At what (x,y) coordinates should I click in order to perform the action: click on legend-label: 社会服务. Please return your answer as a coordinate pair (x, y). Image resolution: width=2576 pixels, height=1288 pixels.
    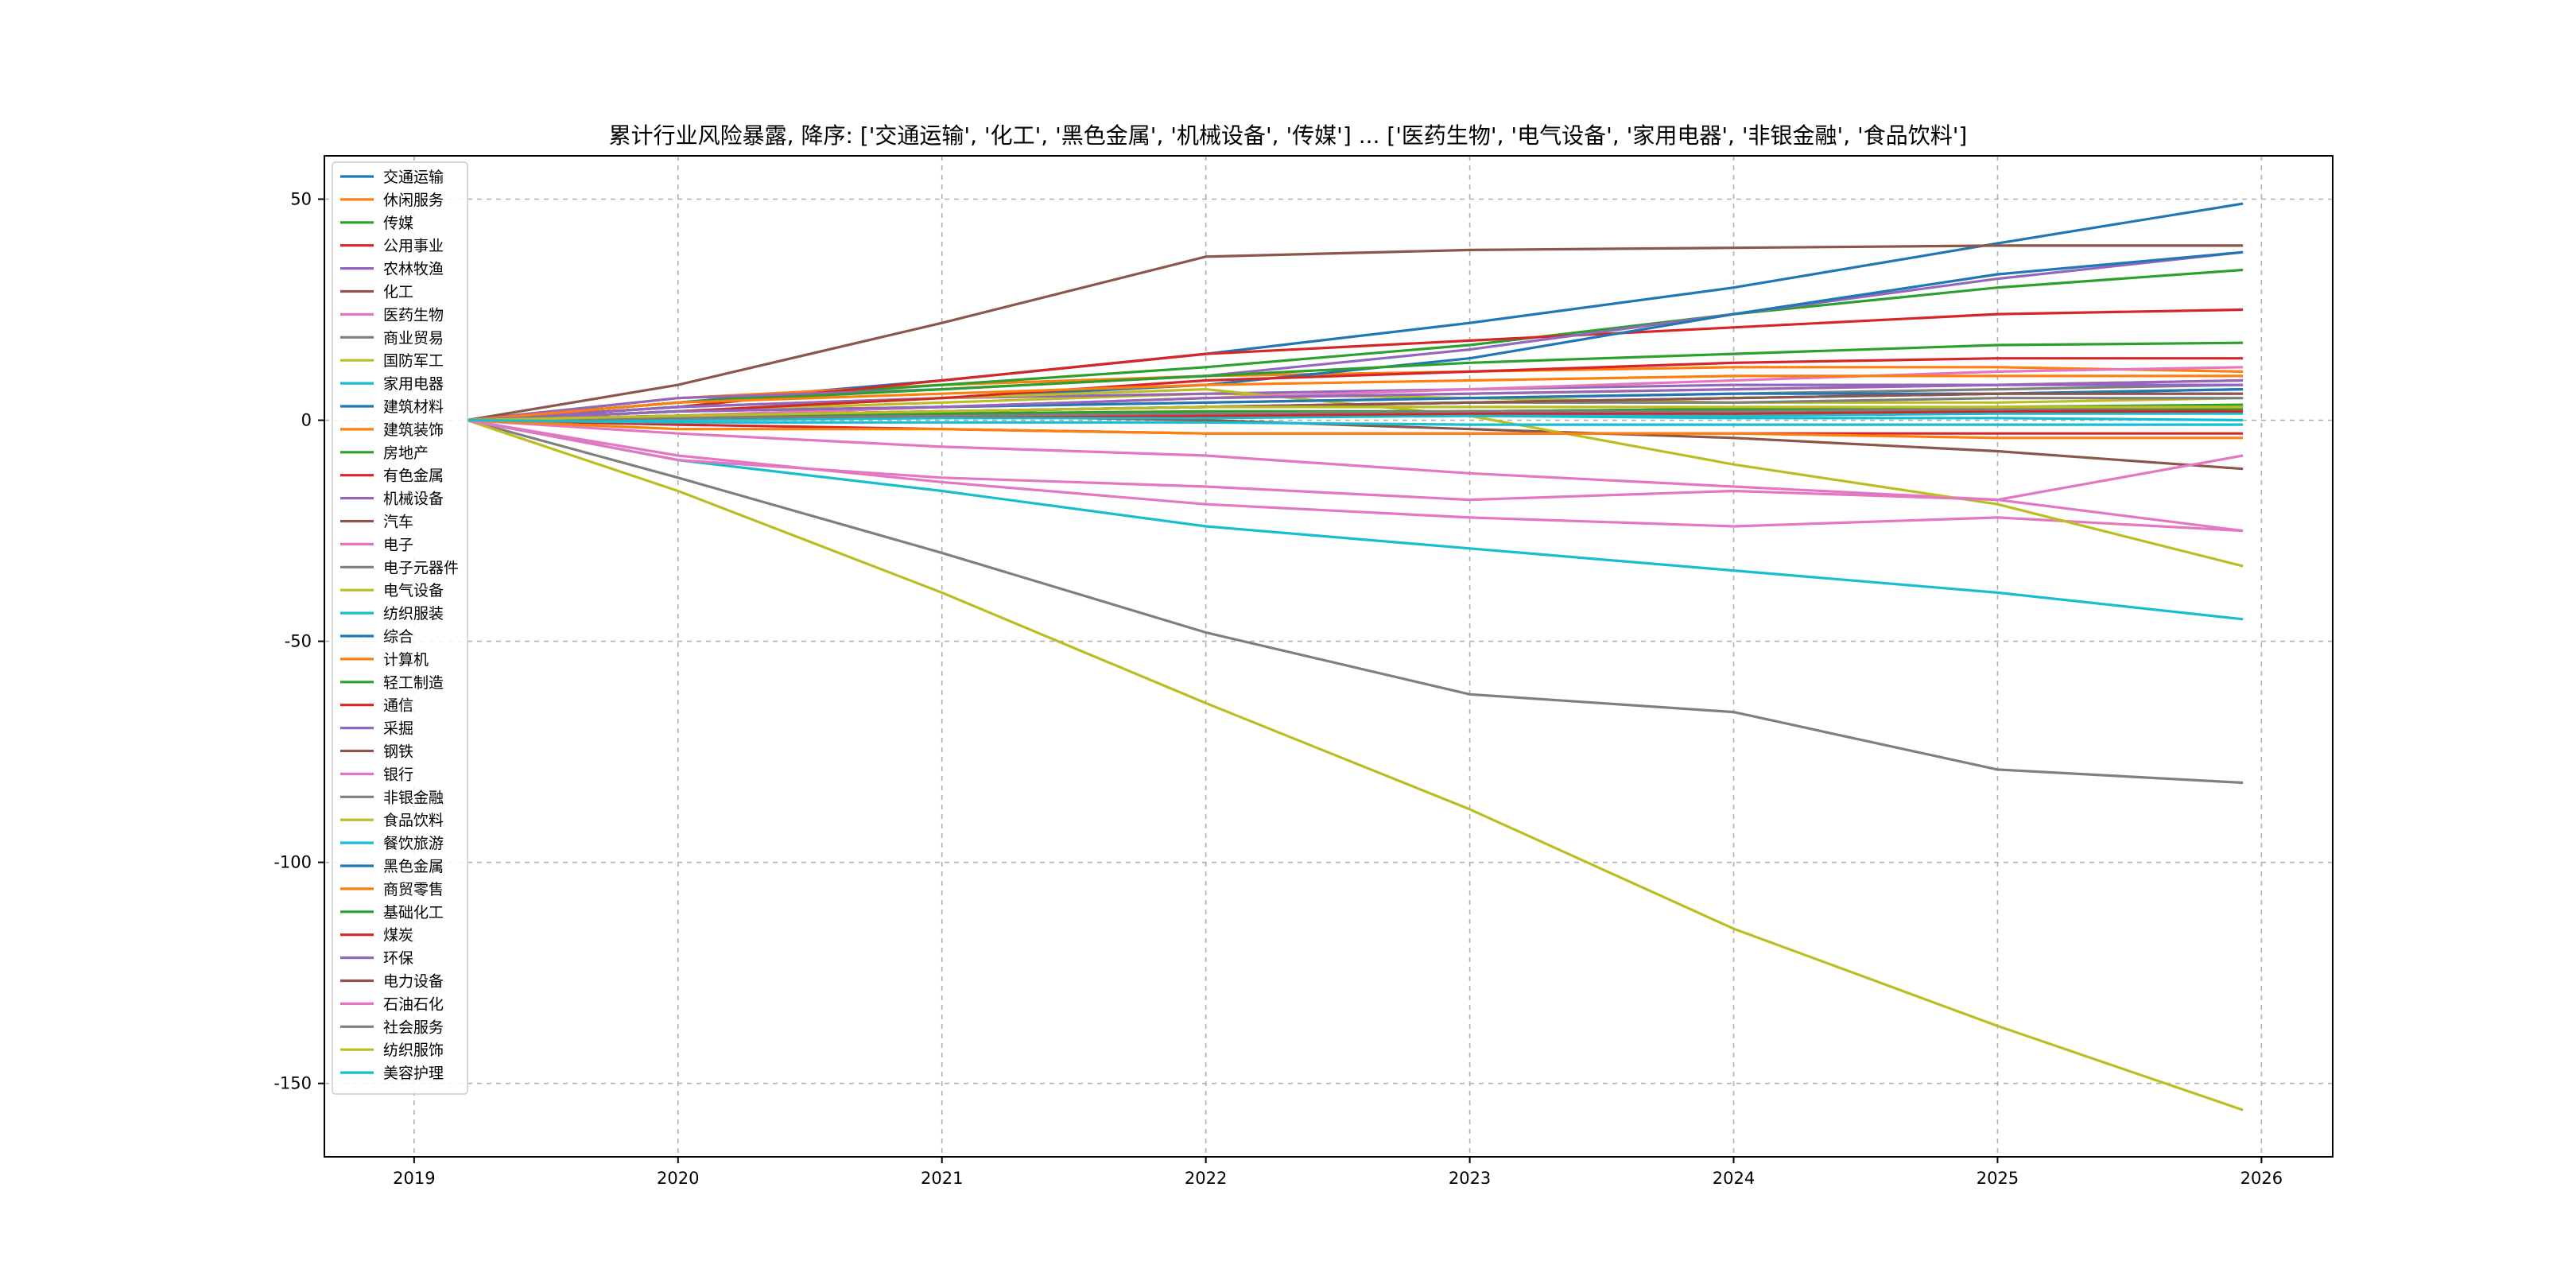
    Looking at the image, I should click on (414, 1027).